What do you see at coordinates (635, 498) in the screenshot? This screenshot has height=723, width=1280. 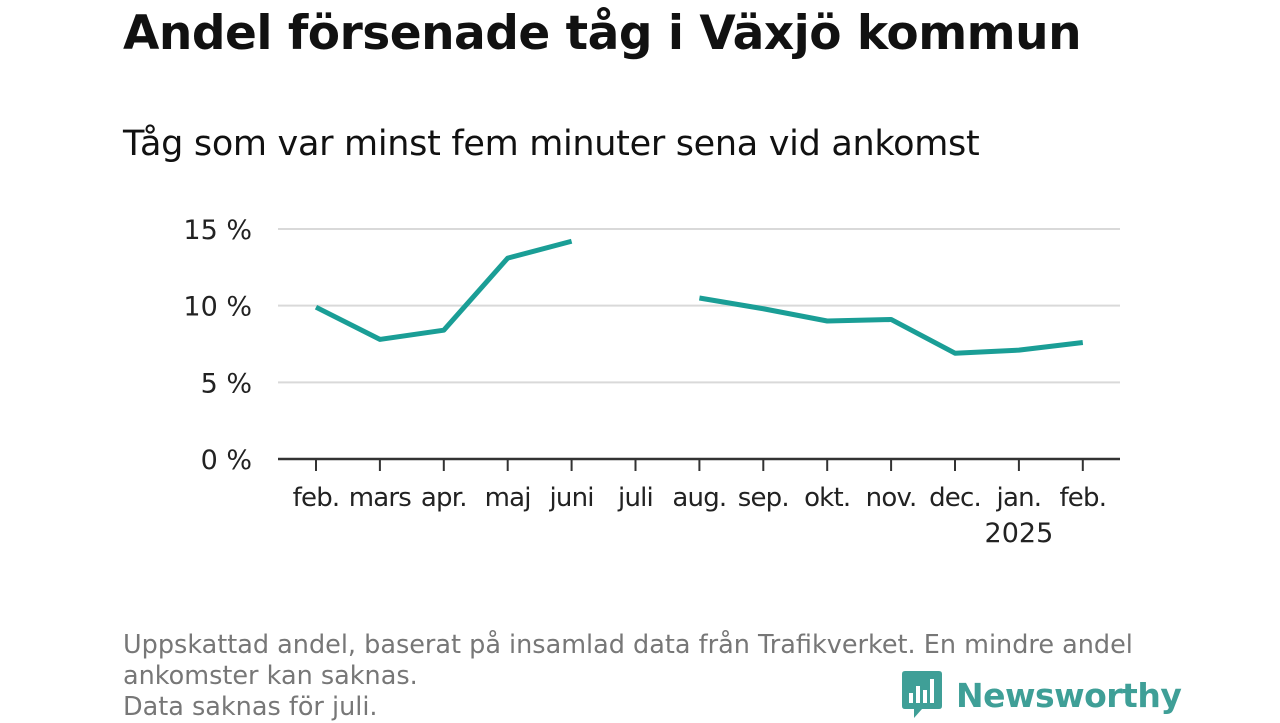 I see `x-tick-label: juli` at bounding box center [635, 498].